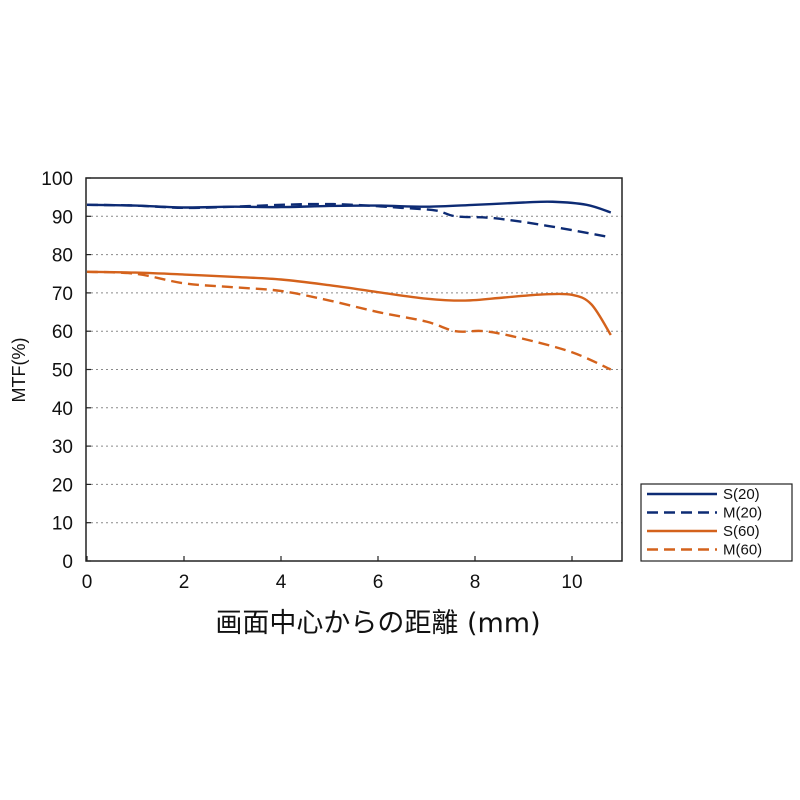 This screenshot has width=800, height=800. Describe the element at coordinates (475, 582) in the screenshot. I see `x-tick-label-8: 8` at that location.